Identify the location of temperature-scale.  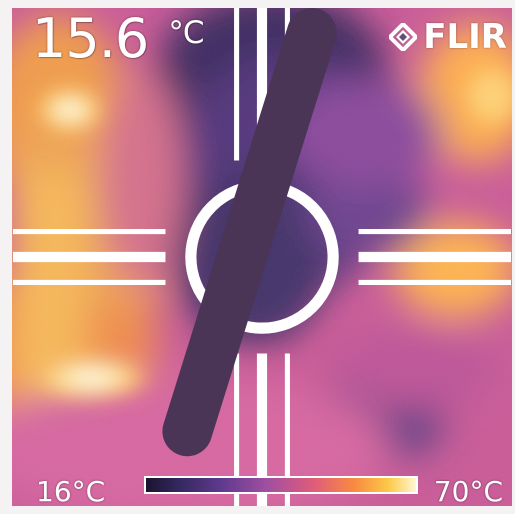
(262, 485).